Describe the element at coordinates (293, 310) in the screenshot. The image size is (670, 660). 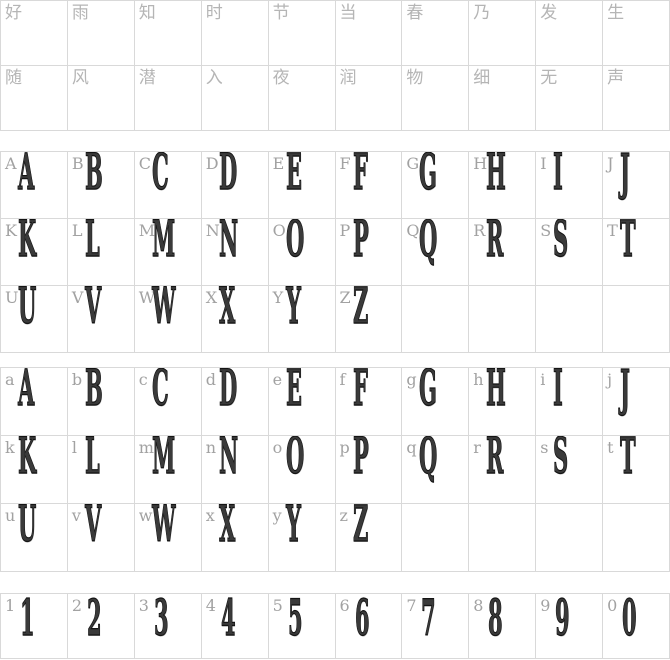
I see `cell-glyph: Y` at that location.